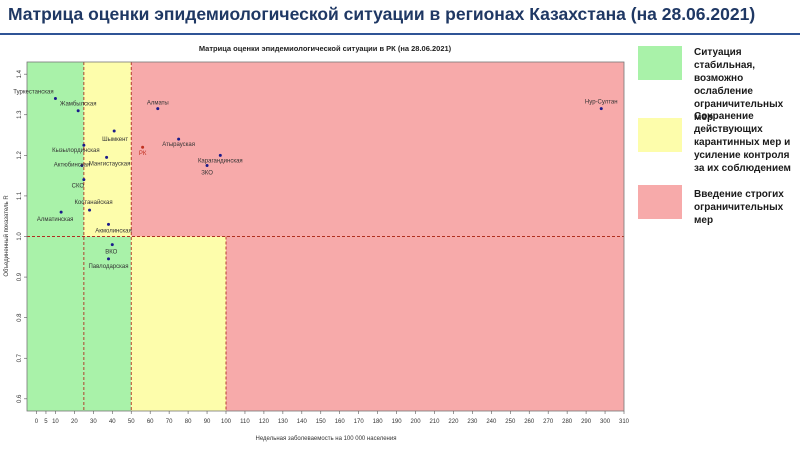 The width and height of the screenshot is (800, 450). Describe the element at coordinates (188, 422) in the screenshot. I see `x-tick-label: 80` at that location.